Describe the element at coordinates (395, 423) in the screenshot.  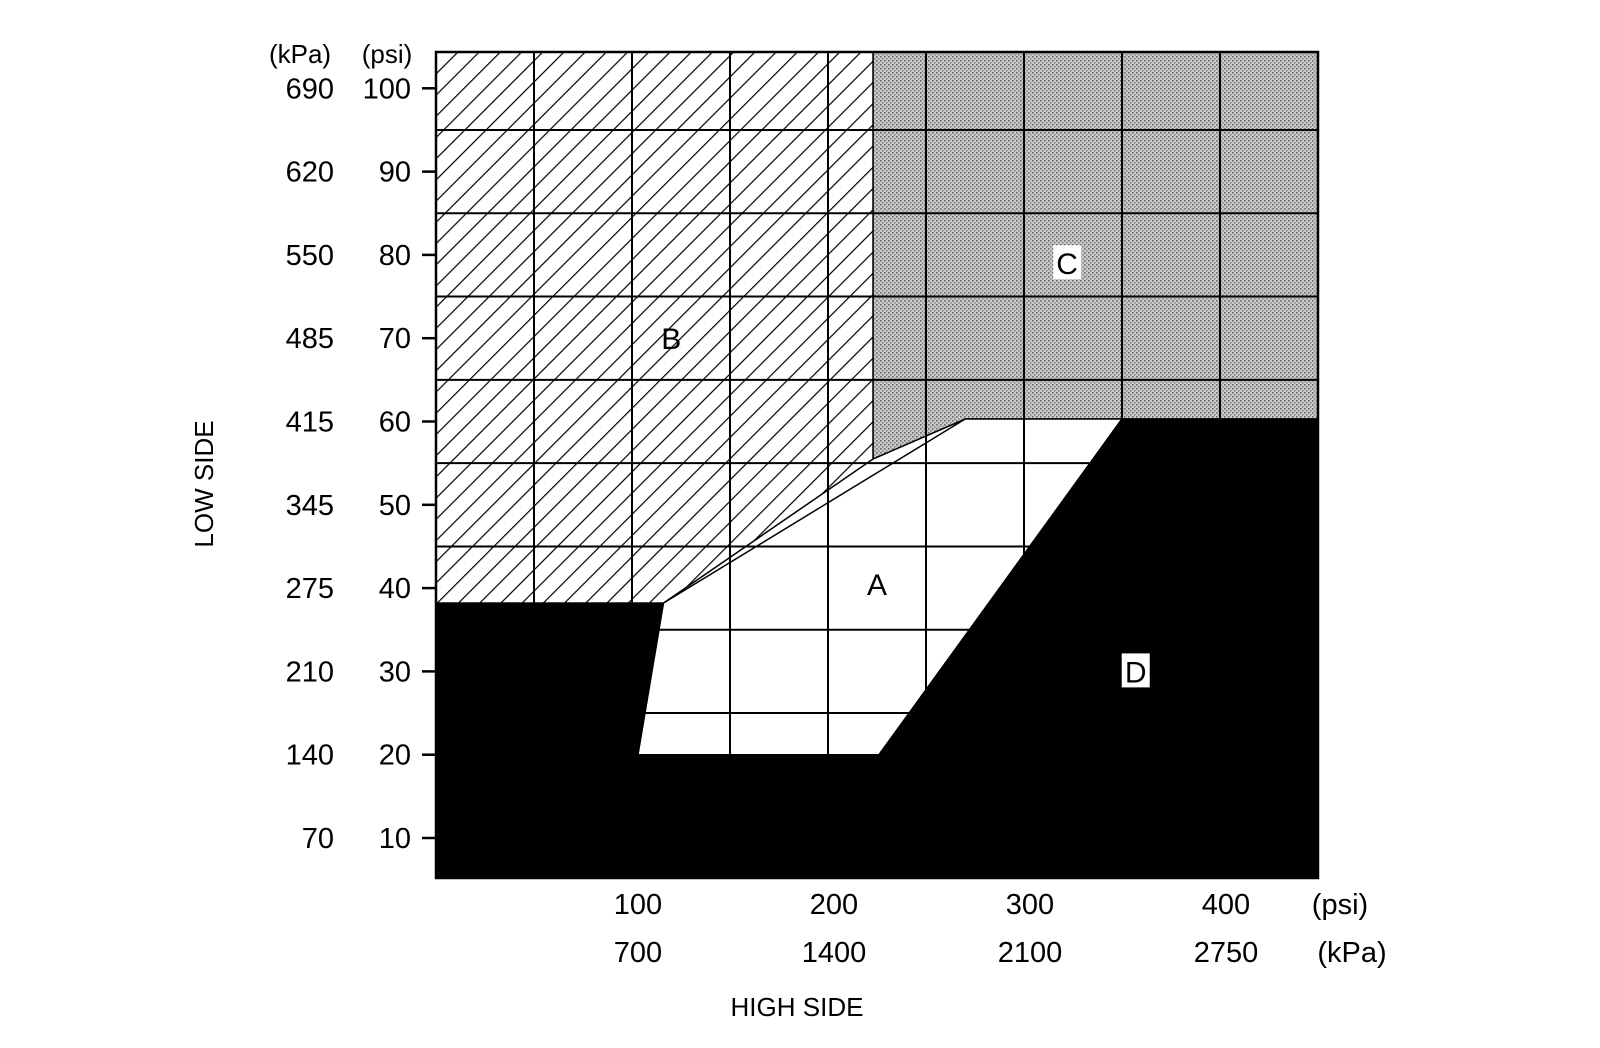
I see `y-tick-label-psi: 60` at that location.